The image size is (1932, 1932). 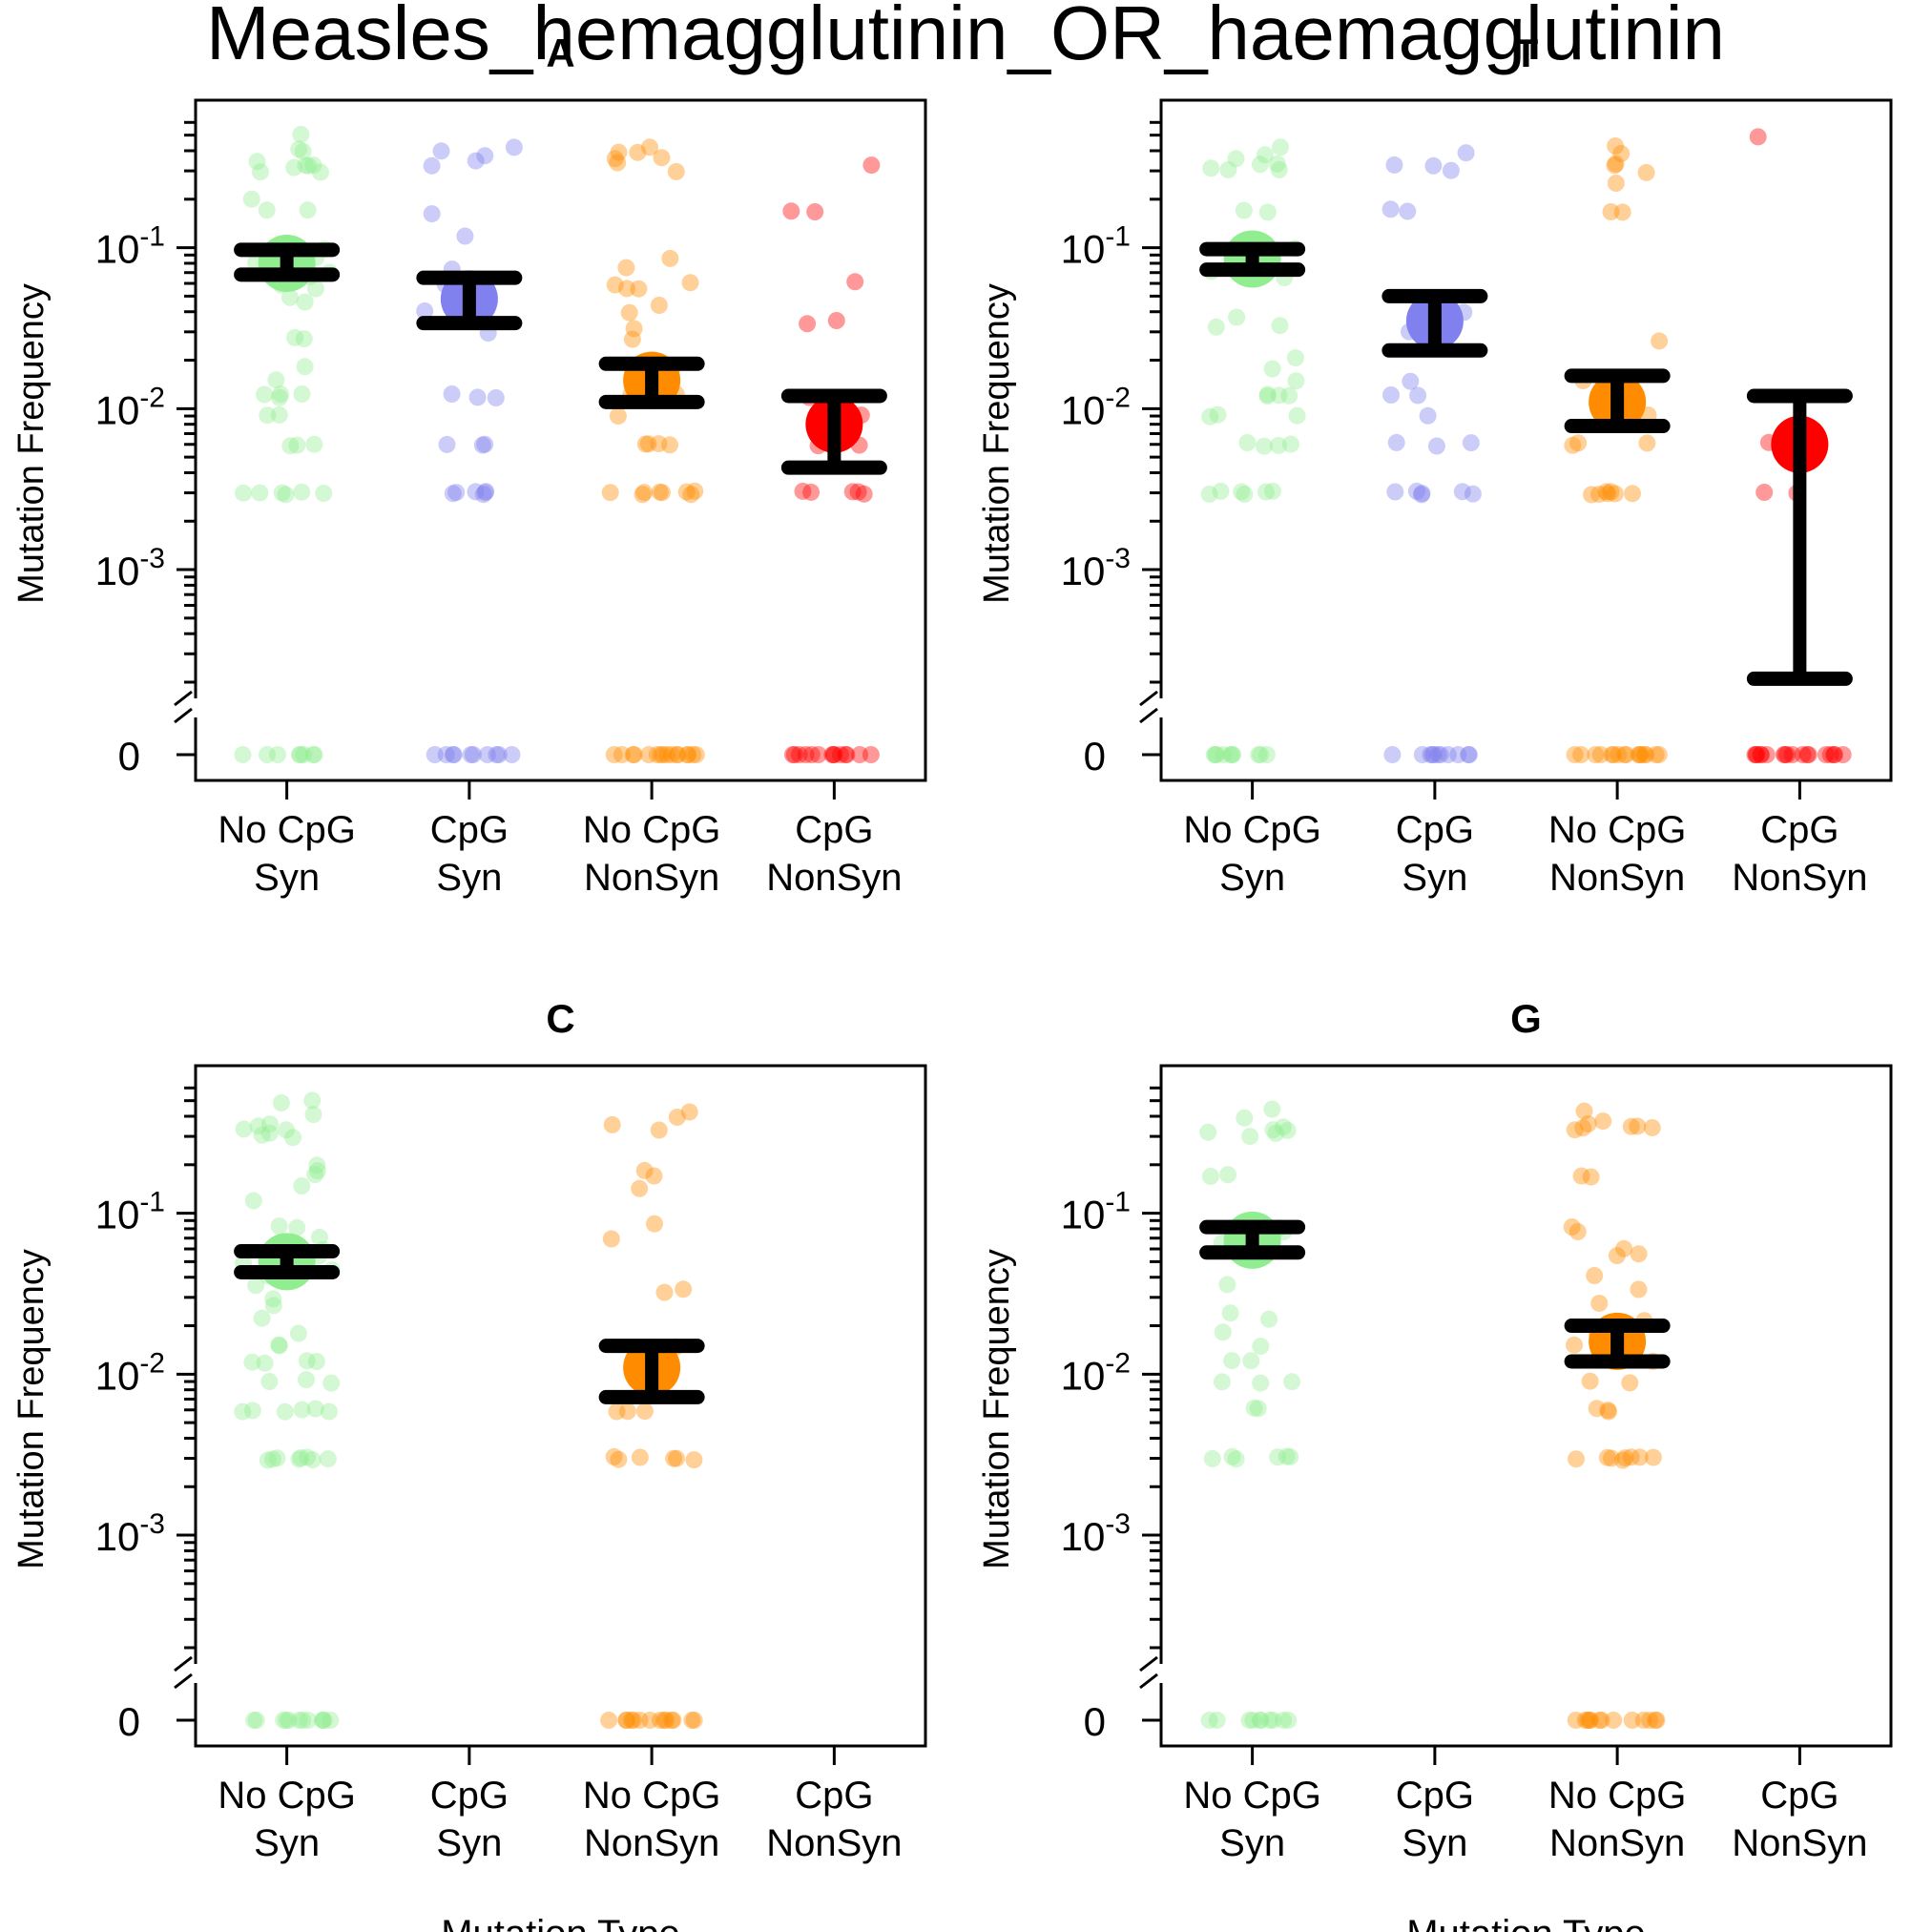 I want to click on y-tick-label: 10⁻¹, so click(x=1096, y=246).